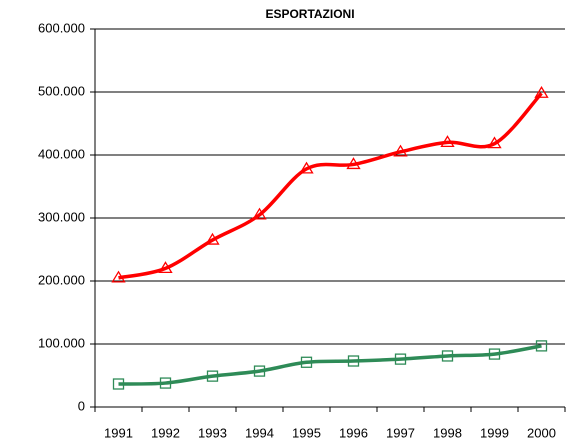 The image size is (569, 445). What do you see at coordinates (61, 279) in the screenshot?
I see `y-tick-label: 200.000` at bounding box center [61, 279].